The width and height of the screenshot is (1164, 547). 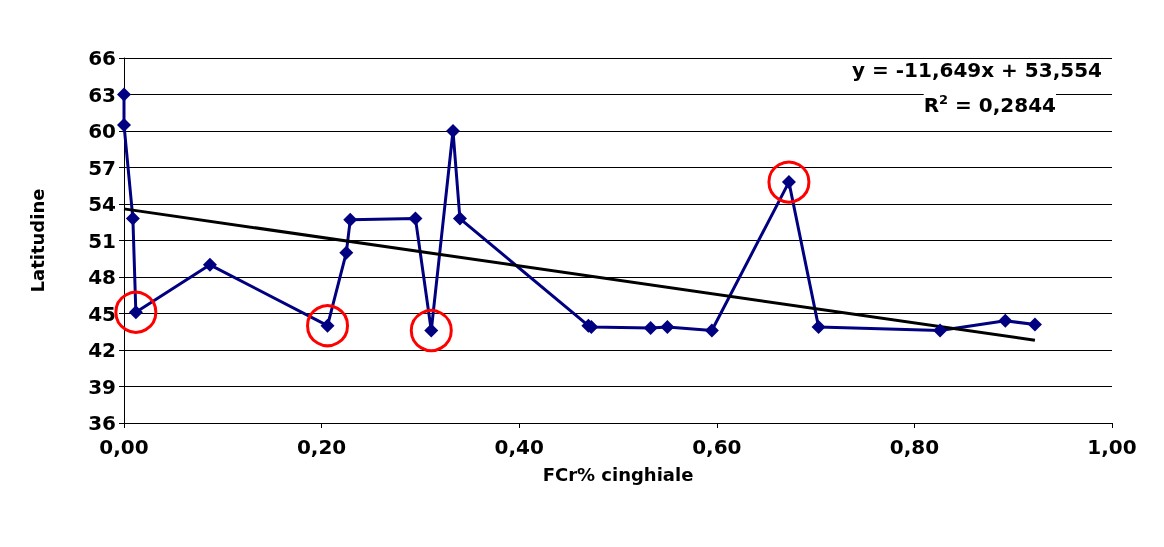 What do you see at coordinates (102, 313) in the screenshot?
I see `y-tick-label: 45` at bounding box center [102, 313].